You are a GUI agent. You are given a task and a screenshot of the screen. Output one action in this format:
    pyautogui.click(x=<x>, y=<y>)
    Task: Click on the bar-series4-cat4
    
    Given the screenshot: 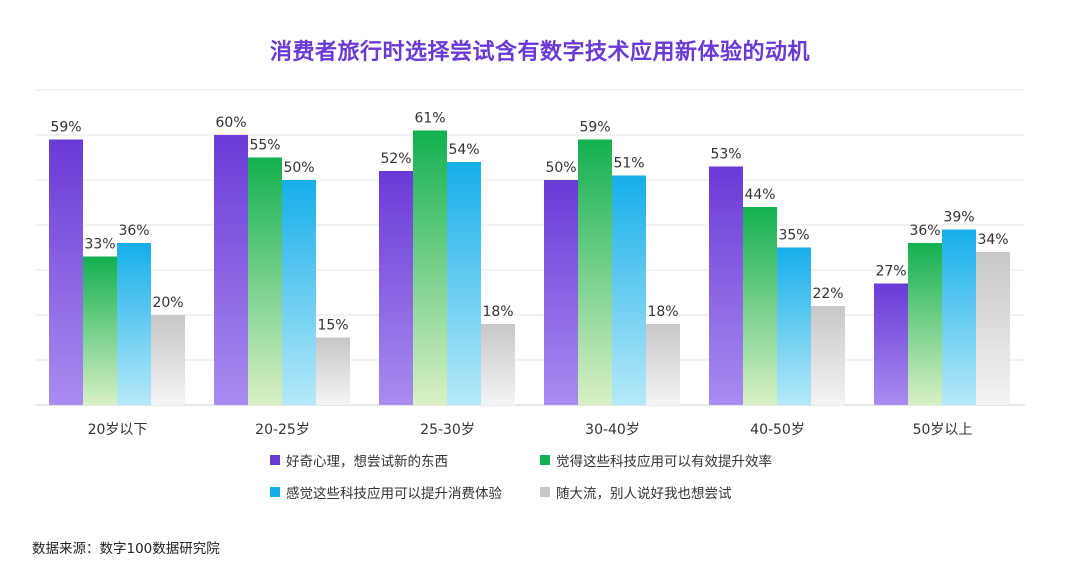 What is the action you would take?
    pyautogui.click(x=663, y=364)
    